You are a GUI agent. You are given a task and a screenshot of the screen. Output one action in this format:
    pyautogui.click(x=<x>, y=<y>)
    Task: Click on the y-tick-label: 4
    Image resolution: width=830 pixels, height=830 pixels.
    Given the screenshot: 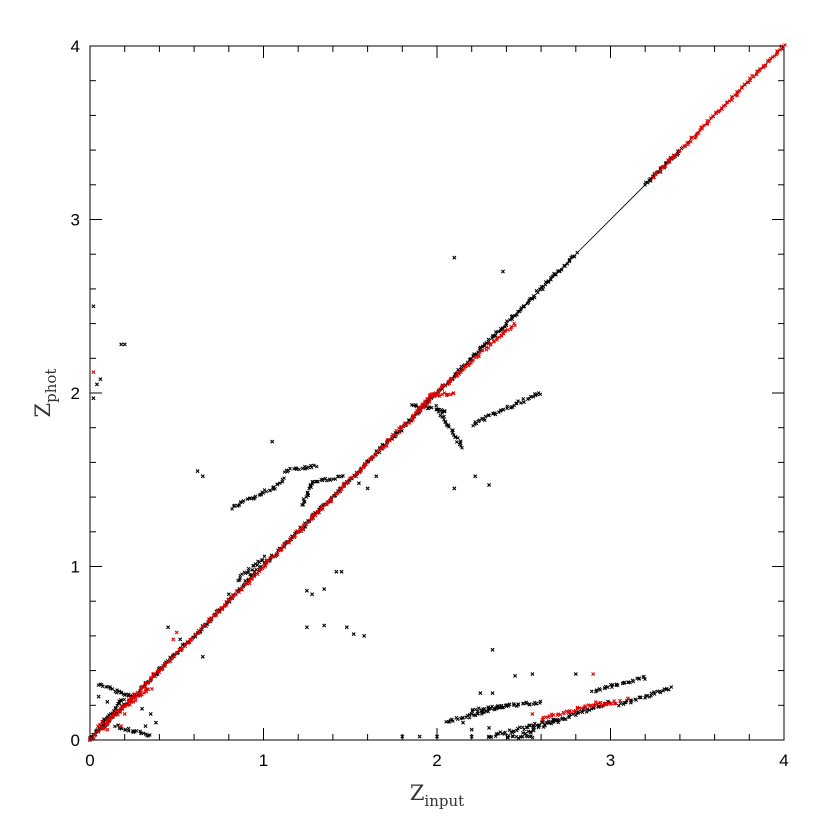 What is the action you would take?
    pyautogui.click(x=75, y=46)
    